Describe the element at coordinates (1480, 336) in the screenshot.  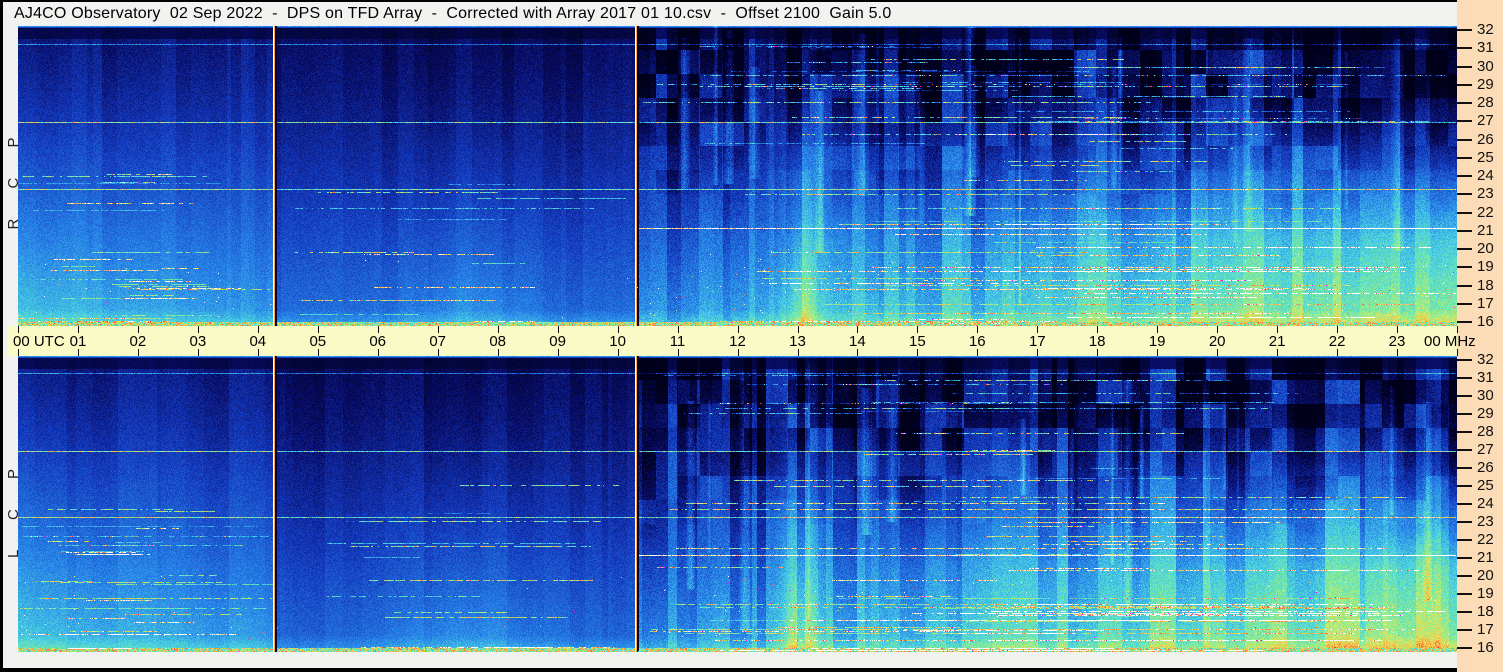
I see `frequency-axis-strip` at that location.